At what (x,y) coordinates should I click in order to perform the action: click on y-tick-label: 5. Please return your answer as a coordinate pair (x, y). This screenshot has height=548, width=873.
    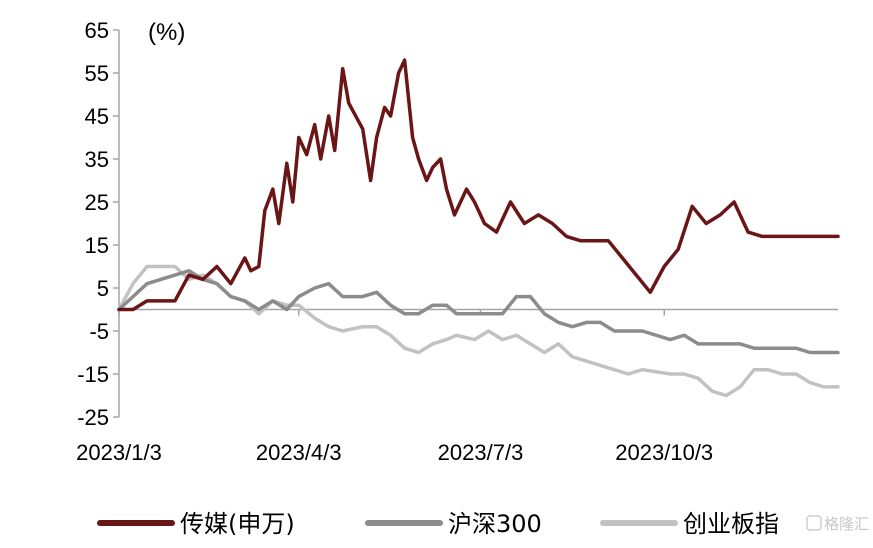
    Looking at the image, I should click on (103, 288).